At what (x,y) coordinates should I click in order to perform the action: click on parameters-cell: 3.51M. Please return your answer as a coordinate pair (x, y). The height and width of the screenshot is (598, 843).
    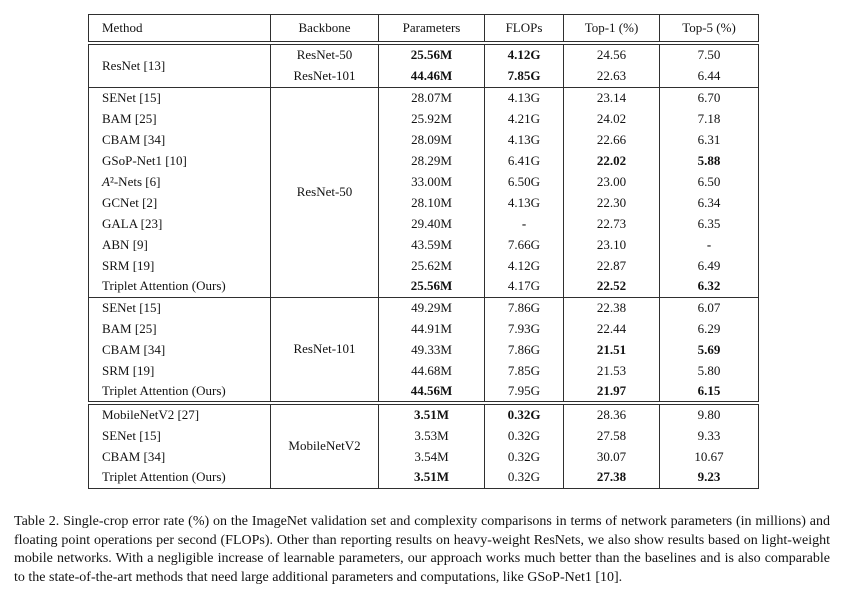
    Looking at the image, I should click on (431, 414).